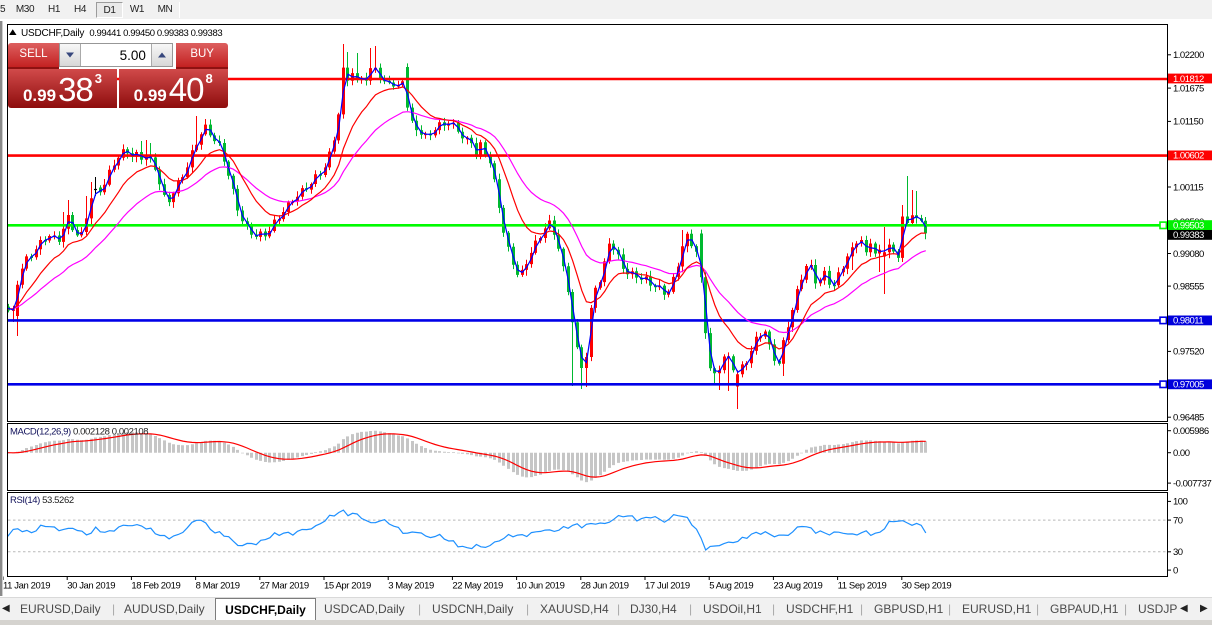  I want to click on svg-text:MACD(12,26,9) 0.002128 0.00210: MACD(12,26,9) 0.002128 0.002108, so click(79, 431).